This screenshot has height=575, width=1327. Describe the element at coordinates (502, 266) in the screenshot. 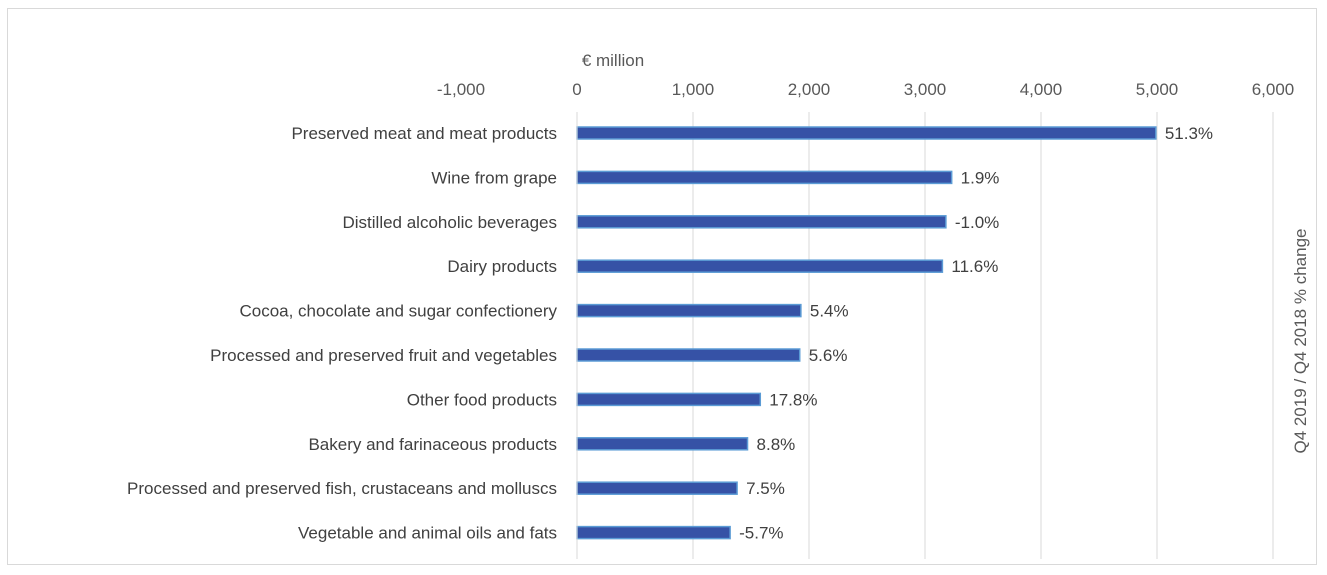

I see `category-label: Dairy products` at that location.